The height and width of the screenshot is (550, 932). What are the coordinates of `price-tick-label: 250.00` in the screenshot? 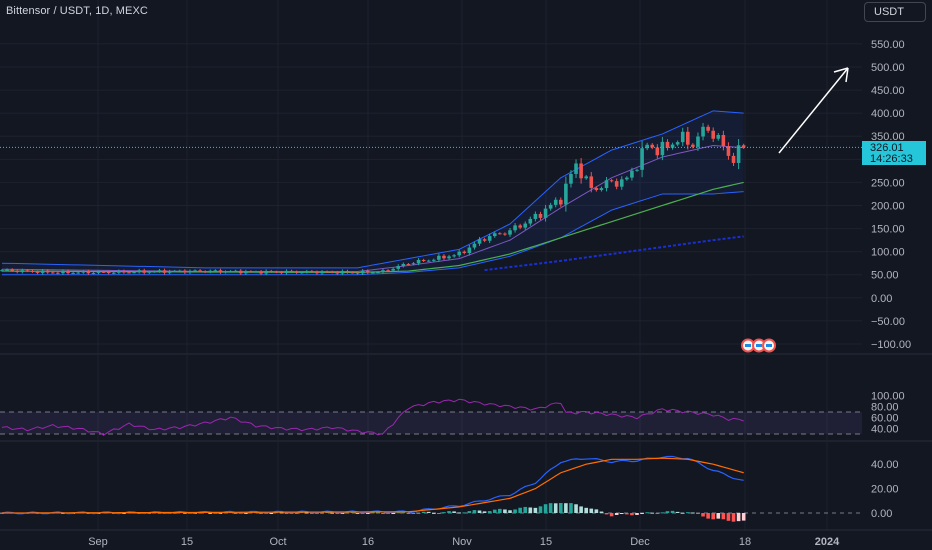 It's located at (888, 183).